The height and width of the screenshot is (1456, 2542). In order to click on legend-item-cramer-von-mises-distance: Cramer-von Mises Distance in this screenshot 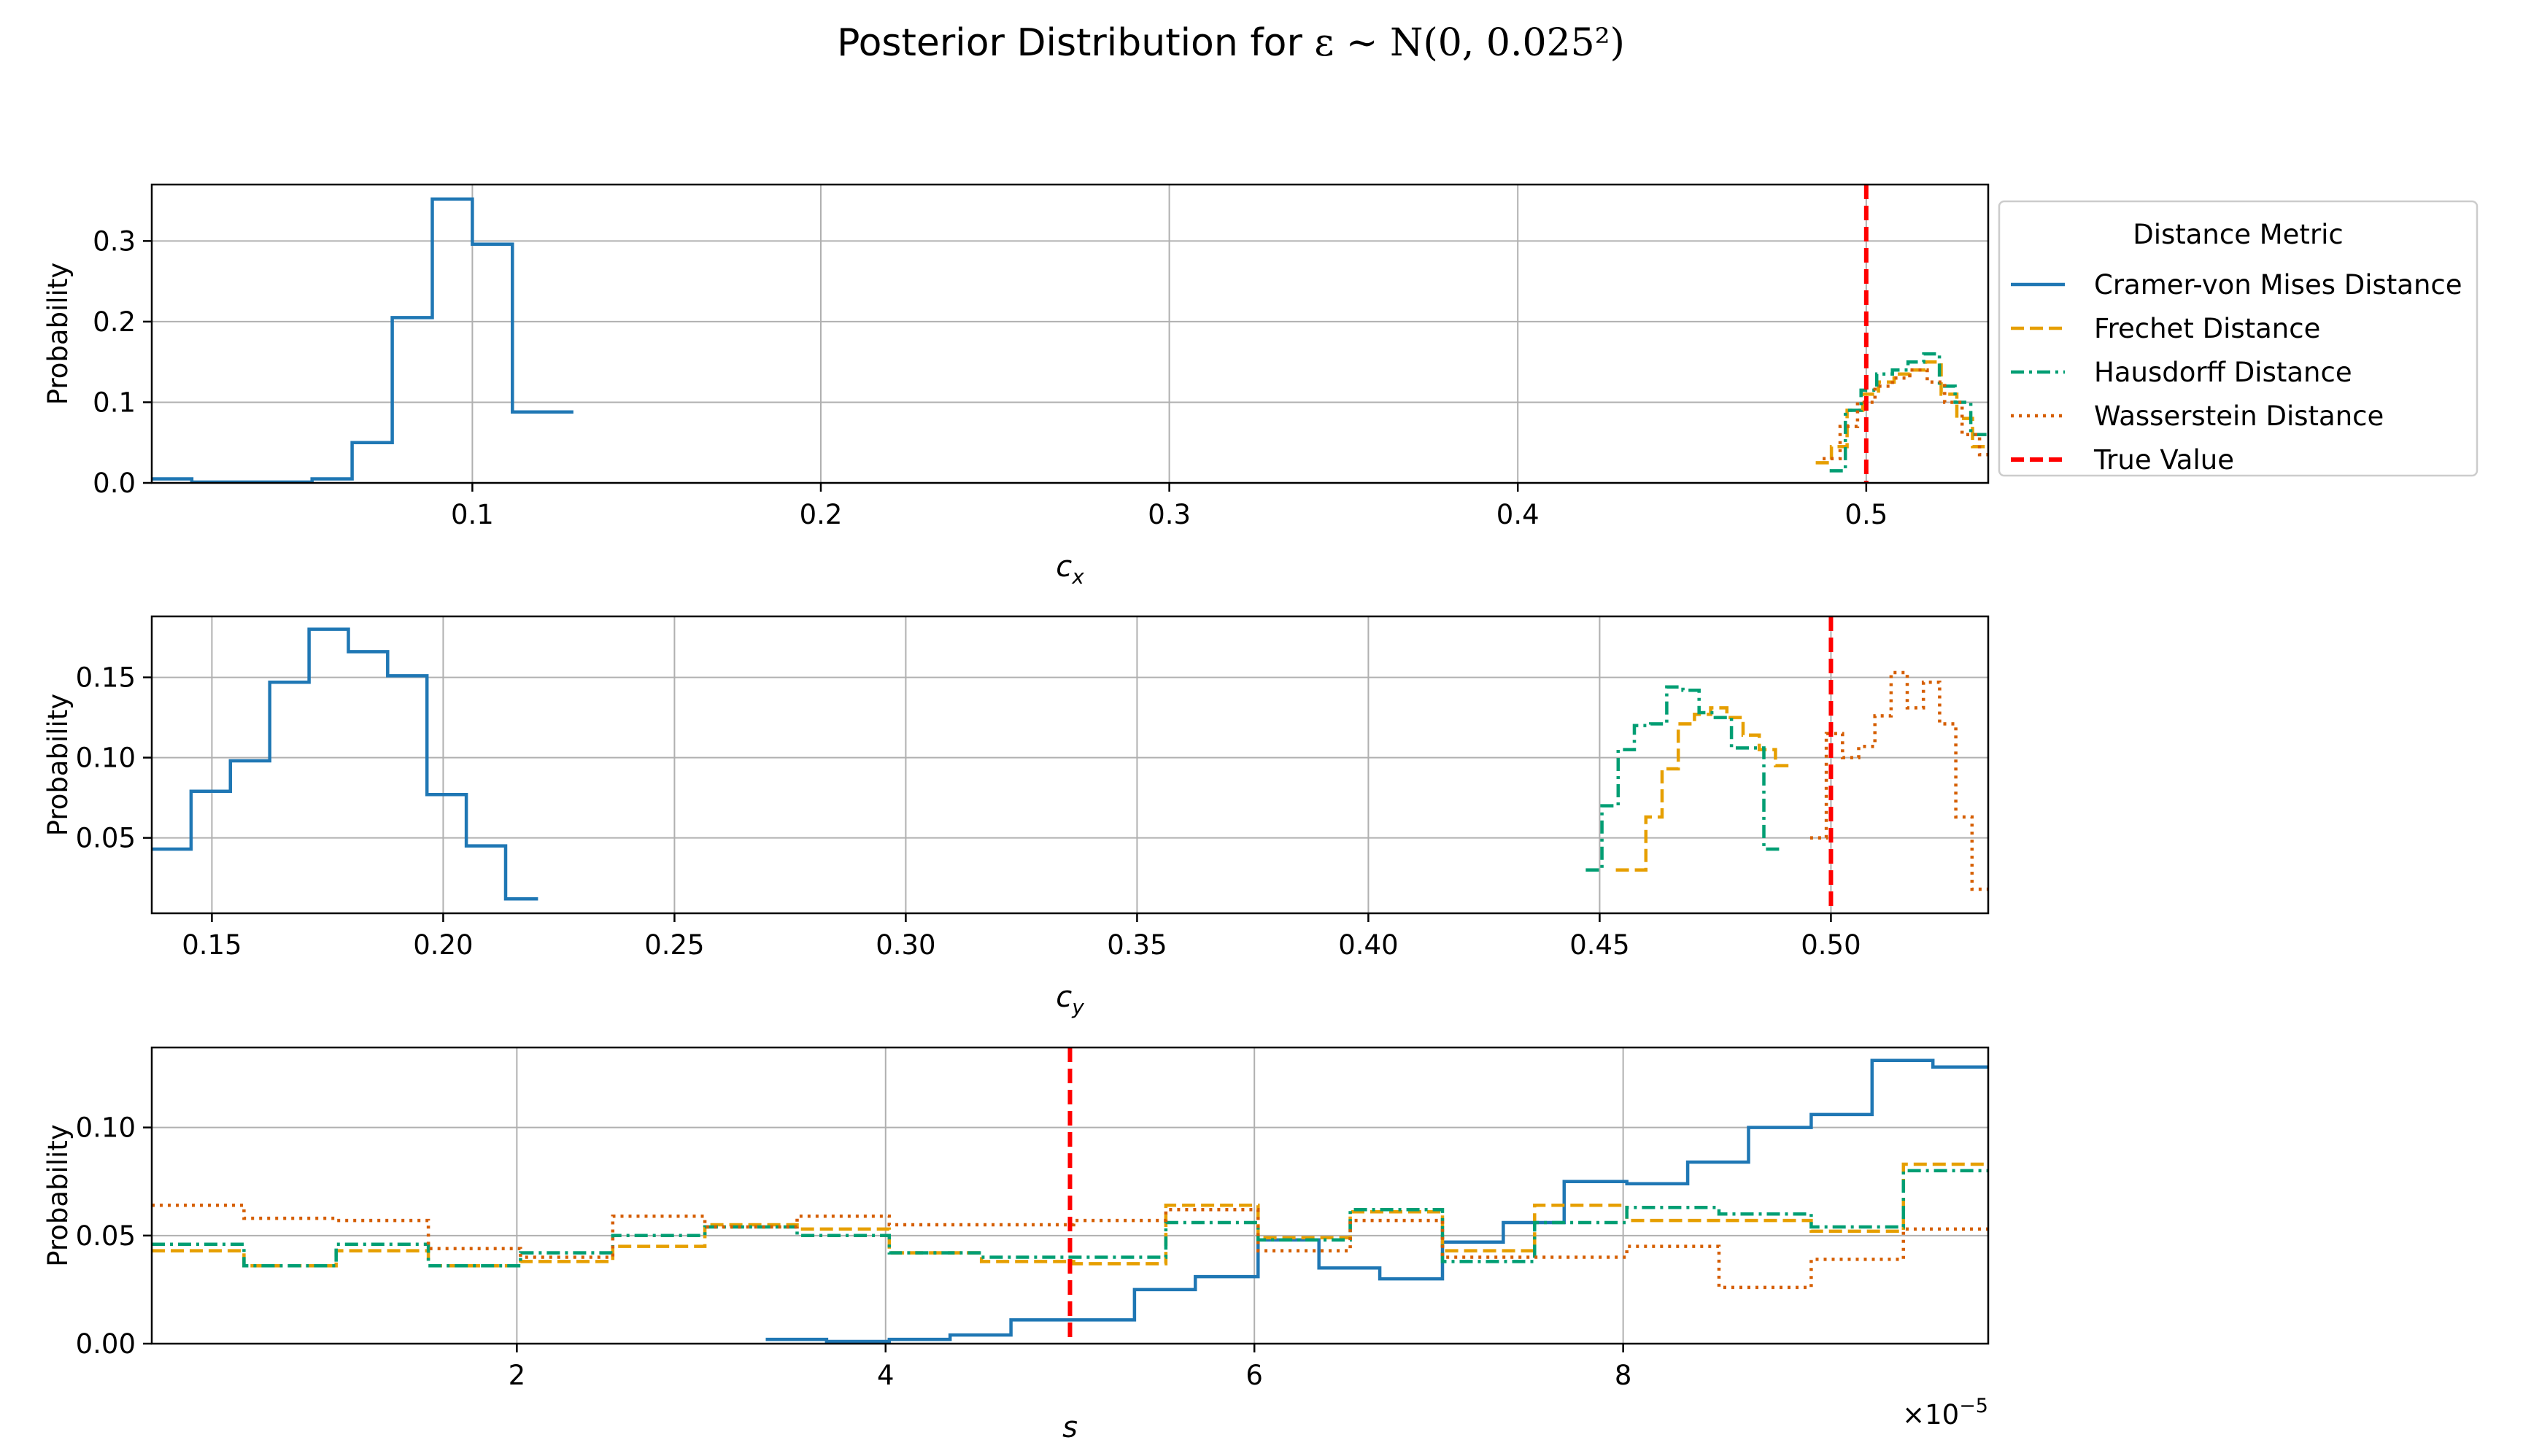, I will do `click(2236, 285)`.